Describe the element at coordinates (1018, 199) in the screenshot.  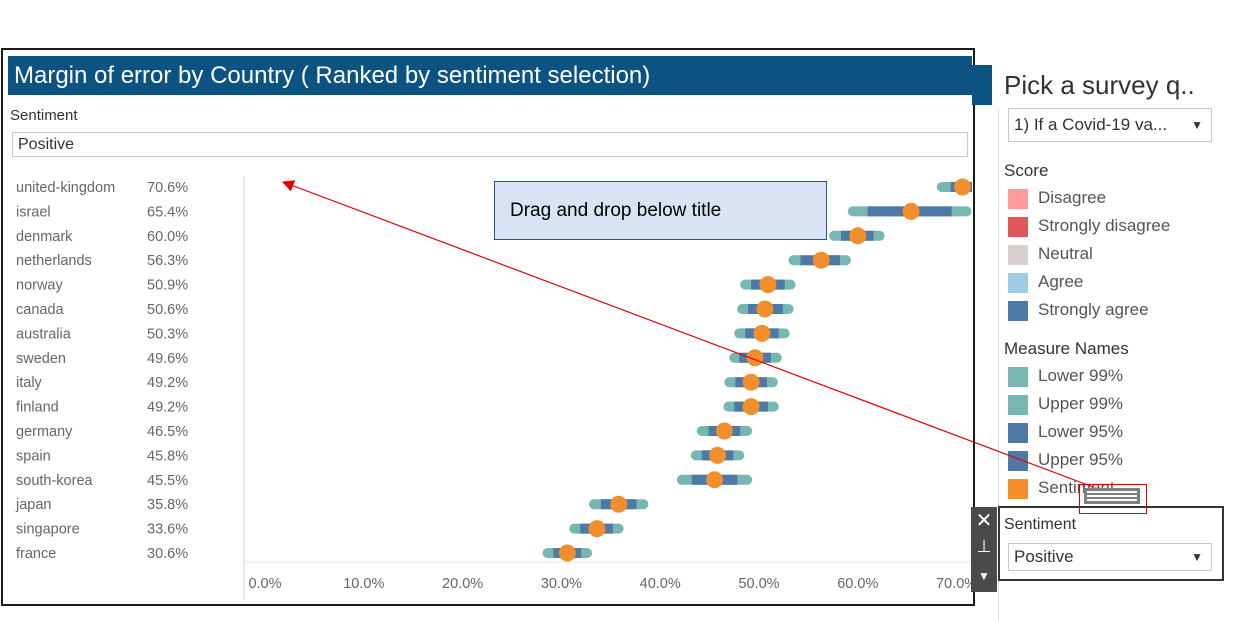
I see `swatch-disagree` at that location.